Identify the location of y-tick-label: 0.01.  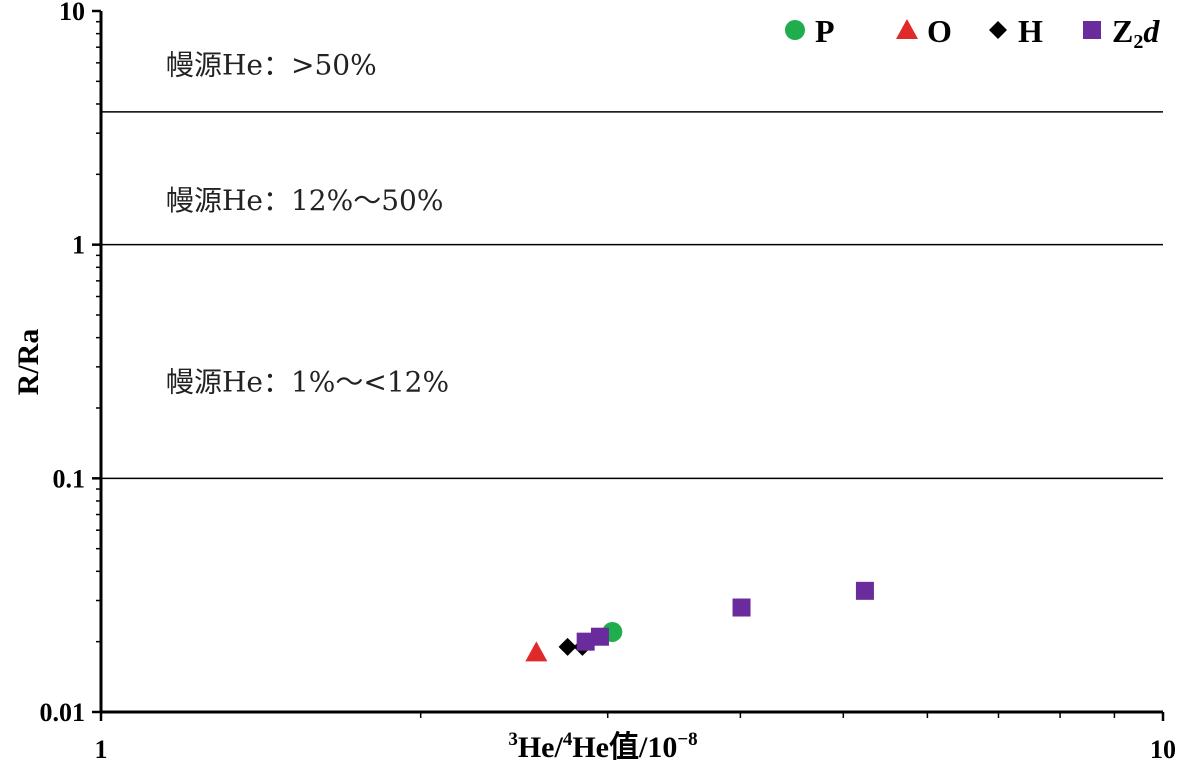
(63, 712).